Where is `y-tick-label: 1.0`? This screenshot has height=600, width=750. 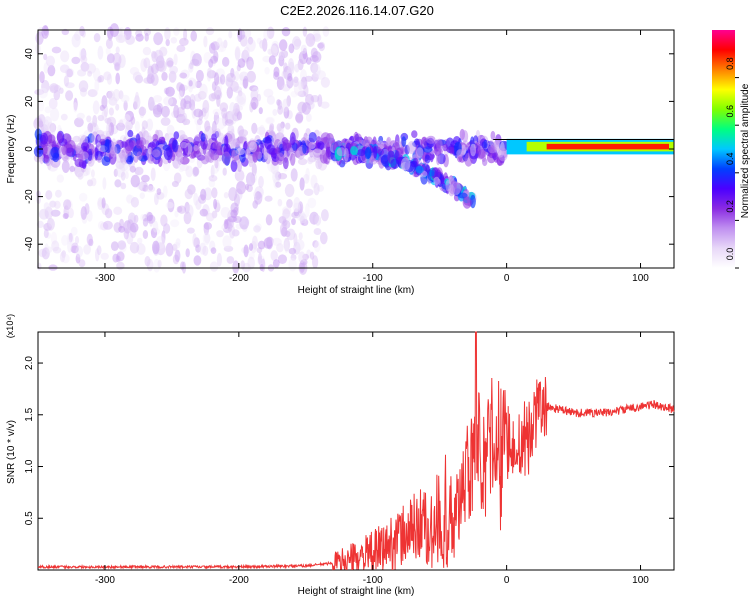
y-tick-label: 1.0 is located at coordinates (29, 466).